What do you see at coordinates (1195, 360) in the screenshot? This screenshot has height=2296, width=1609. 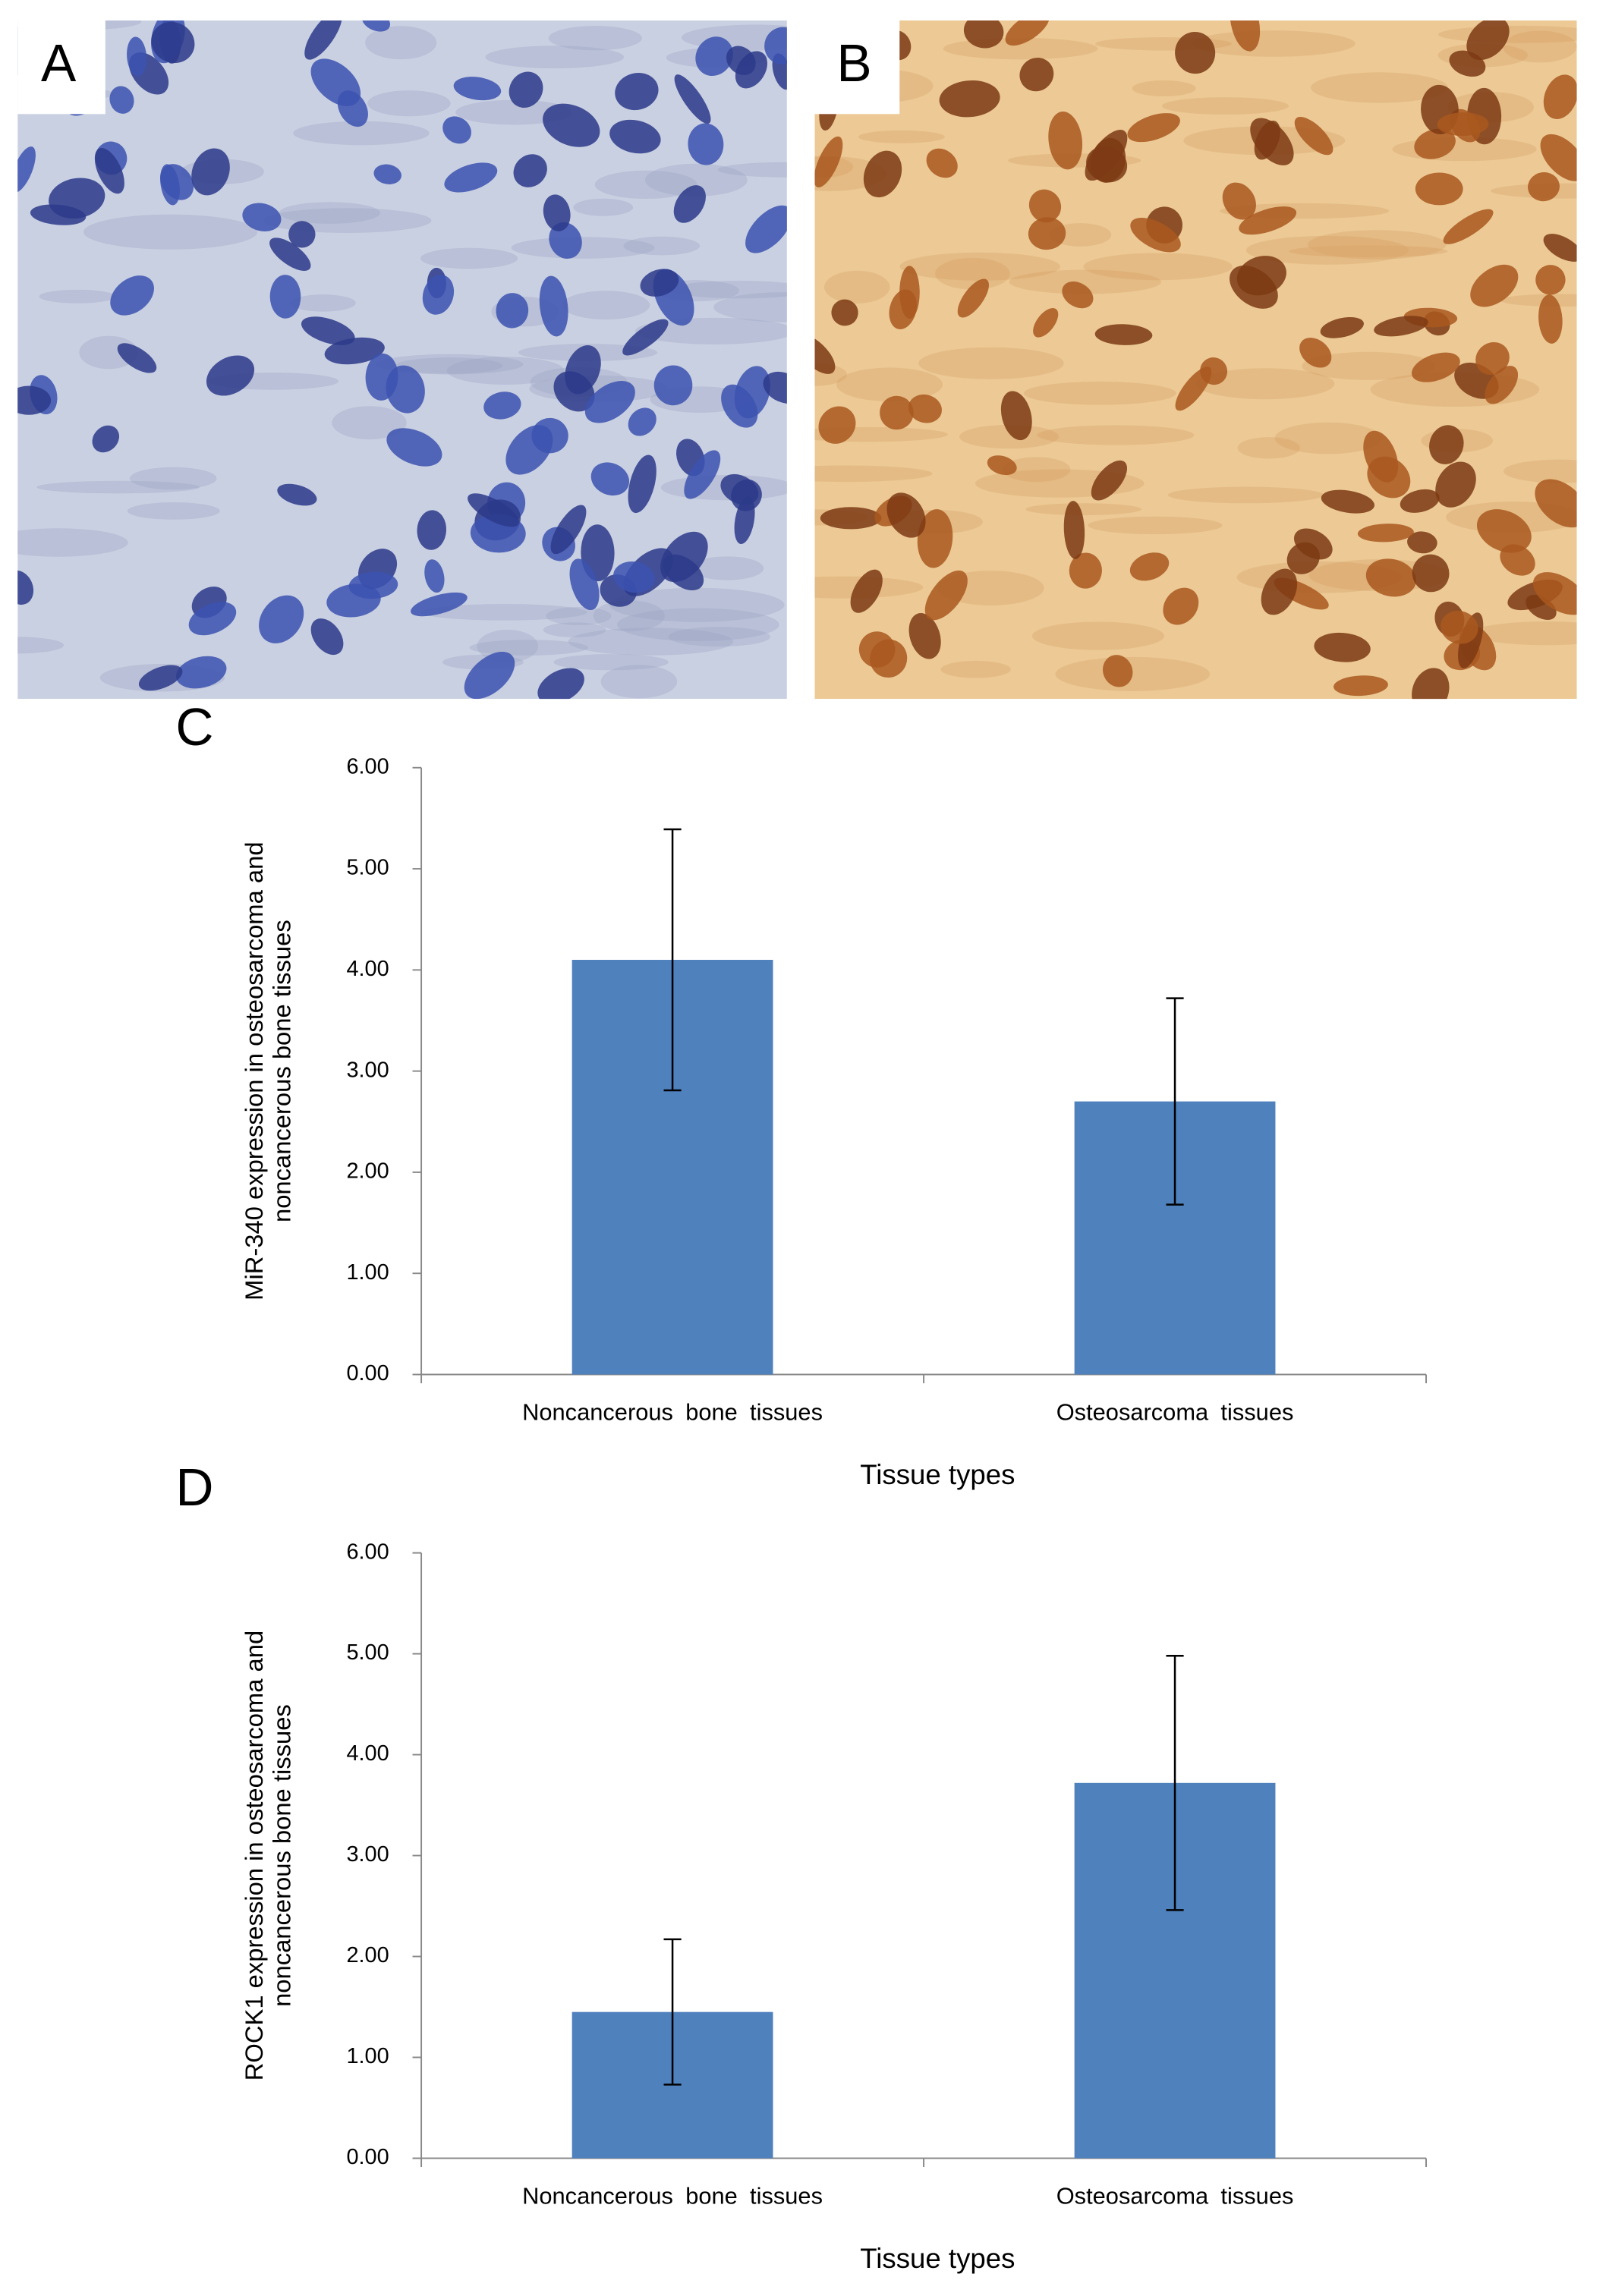 I see `micrograph-b` at bounding box center [1195, 360].